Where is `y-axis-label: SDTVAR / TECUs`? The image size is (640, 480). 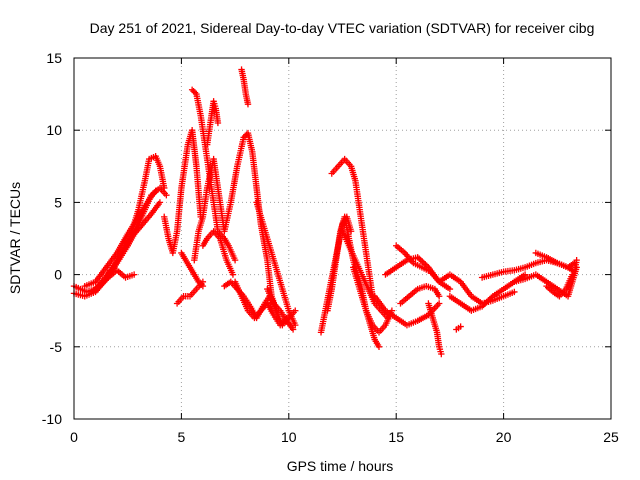
y-axis-label: SDTVAR / TECUs is located at coordinates (15, 238).